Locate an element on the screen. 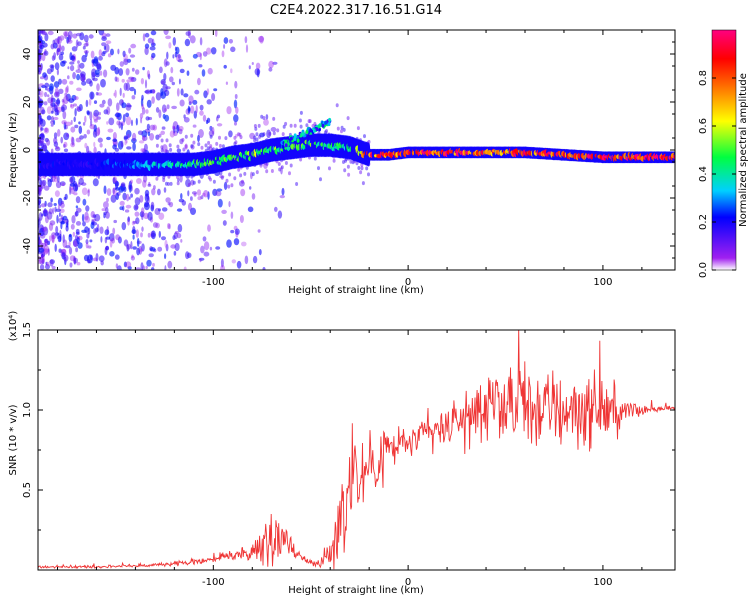  snr-x-axis-label: Height of straight line (km) is located at coordinates (356, 590).